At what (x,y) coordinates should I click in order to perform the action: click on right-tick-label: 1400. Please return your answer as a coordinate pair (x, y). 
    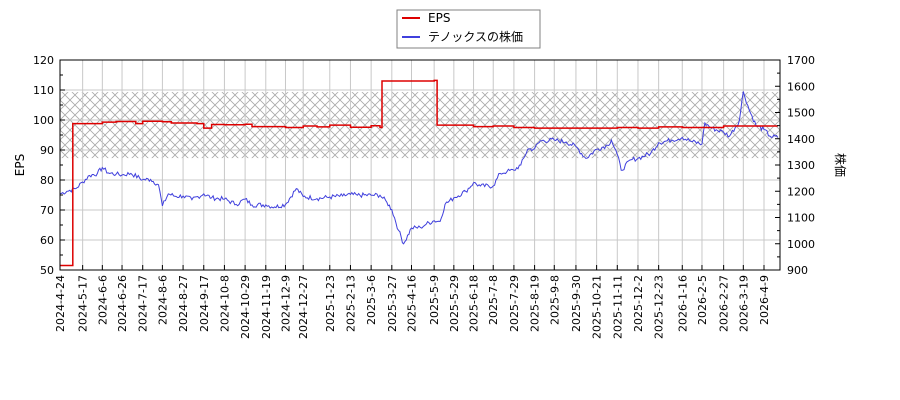
    Looking at the image, I should click on (801, 139).